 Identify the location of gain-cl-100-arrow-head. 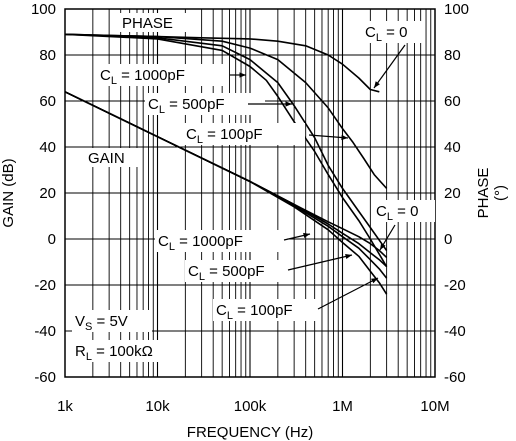
(374, 281).